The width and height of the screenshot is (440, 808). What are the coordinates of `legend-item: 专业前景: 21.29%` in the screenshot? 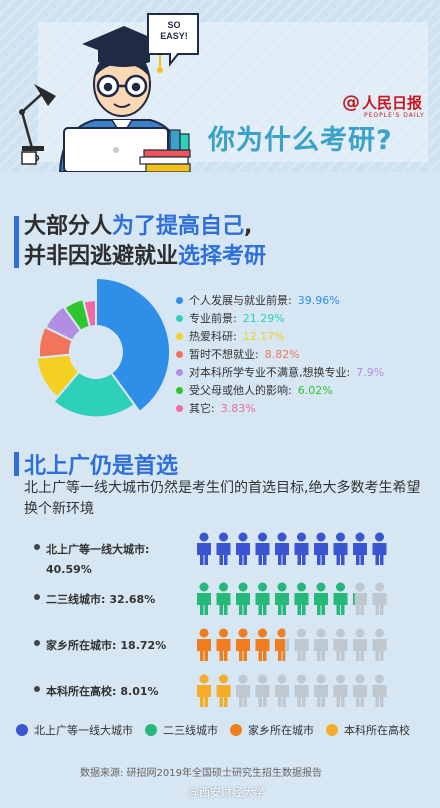 It's located at (280, 318).